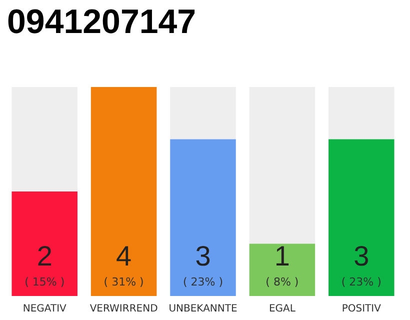 Image resolution: width=410 pixels, height=320 pixels. What do you see at coordinates (124, 309) in the screenshot?
I see `x-tick-label: VERWIRREND` at bounding box center [124, 309].